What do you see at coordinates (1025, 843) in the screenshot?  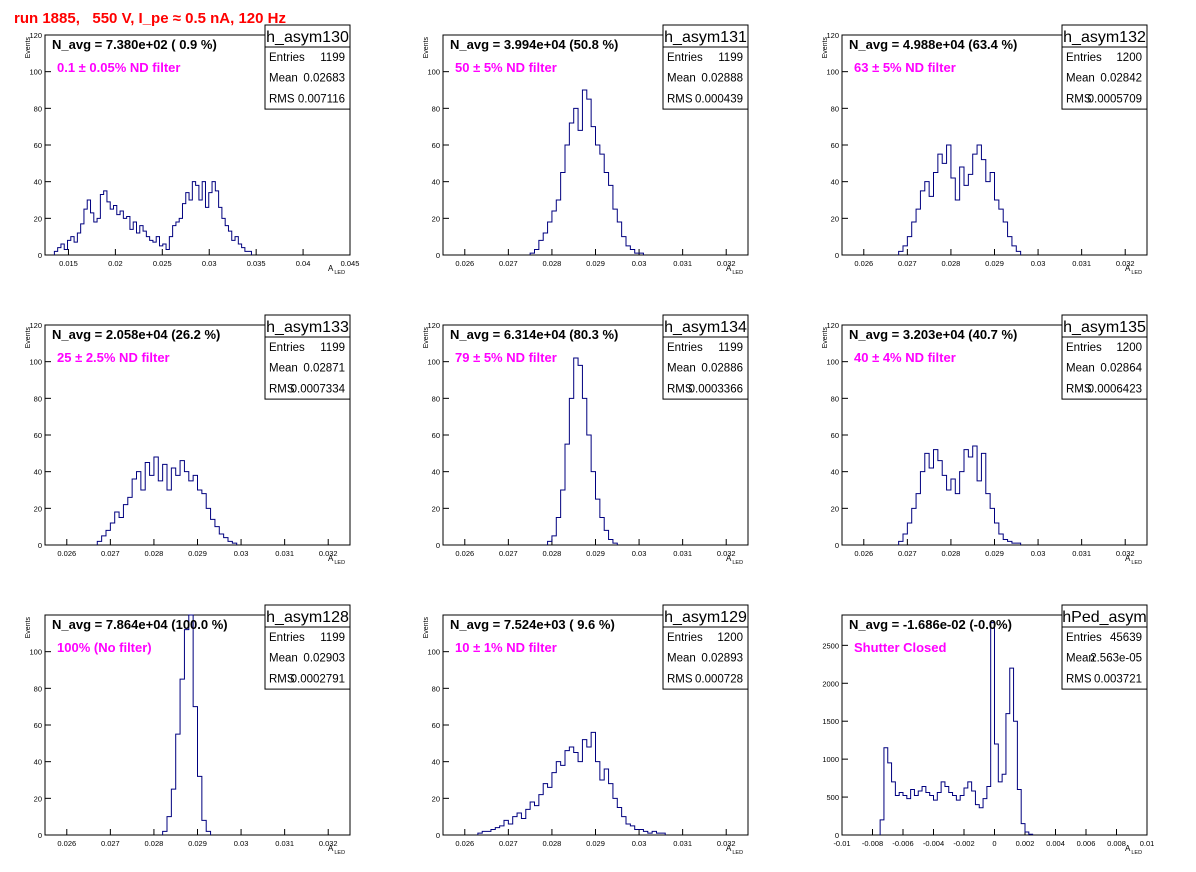 I see `x-tick-label: 0.002` at bounding box center [1025, 843].